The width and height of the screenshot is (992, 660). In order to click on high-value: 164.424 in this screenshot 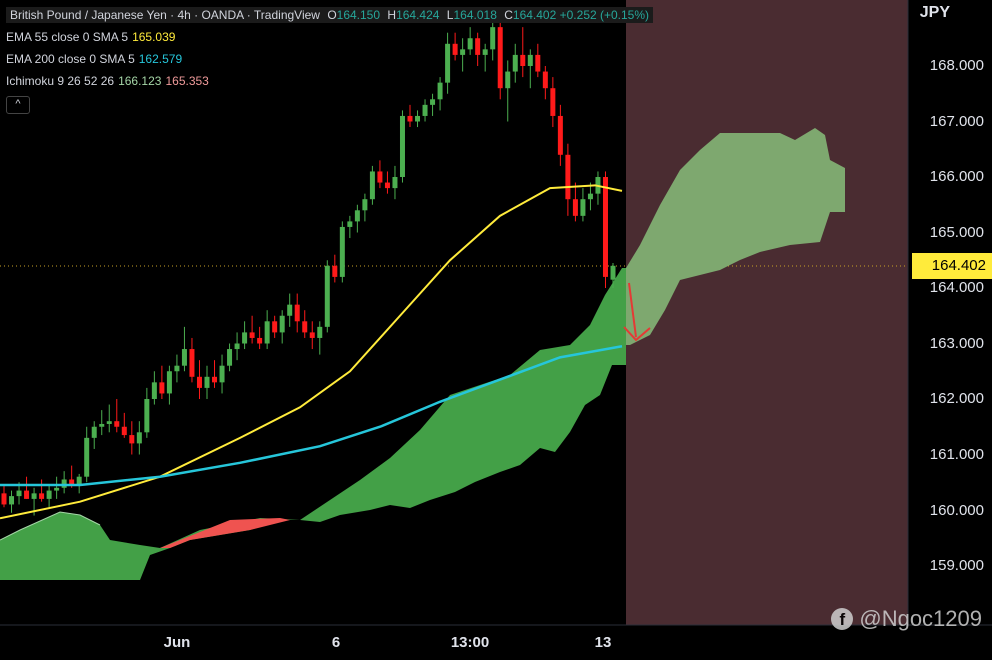, I will do `click(418, 15)`.